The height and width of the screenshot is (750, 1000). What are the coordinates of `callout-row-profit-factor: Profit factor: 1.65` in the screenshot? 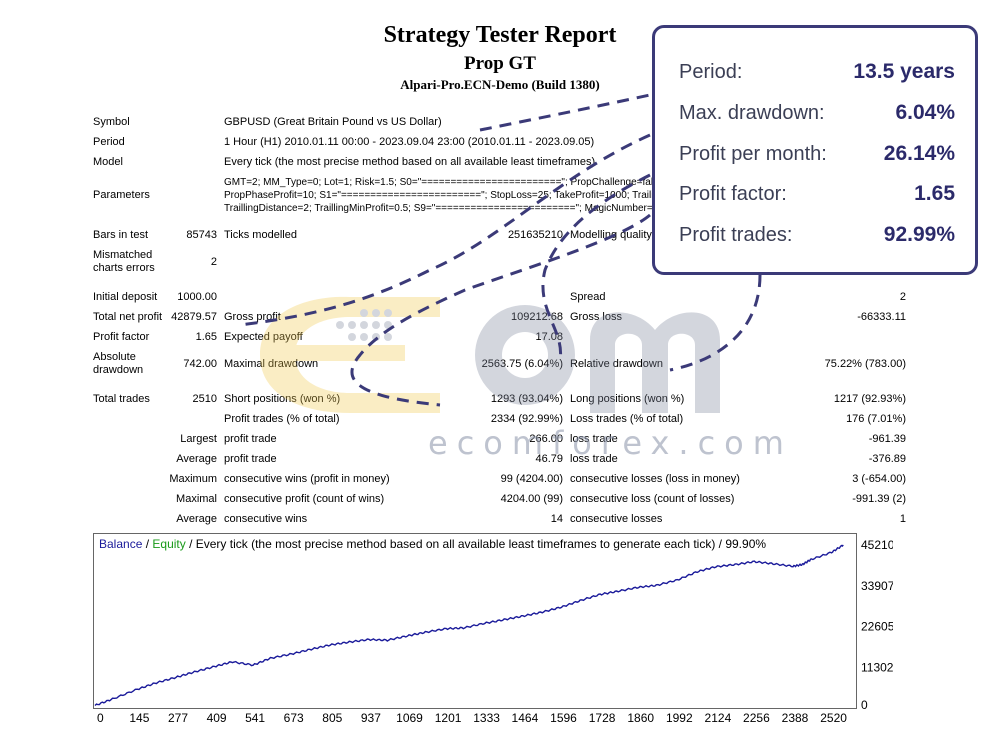 It's located at (817, 194).